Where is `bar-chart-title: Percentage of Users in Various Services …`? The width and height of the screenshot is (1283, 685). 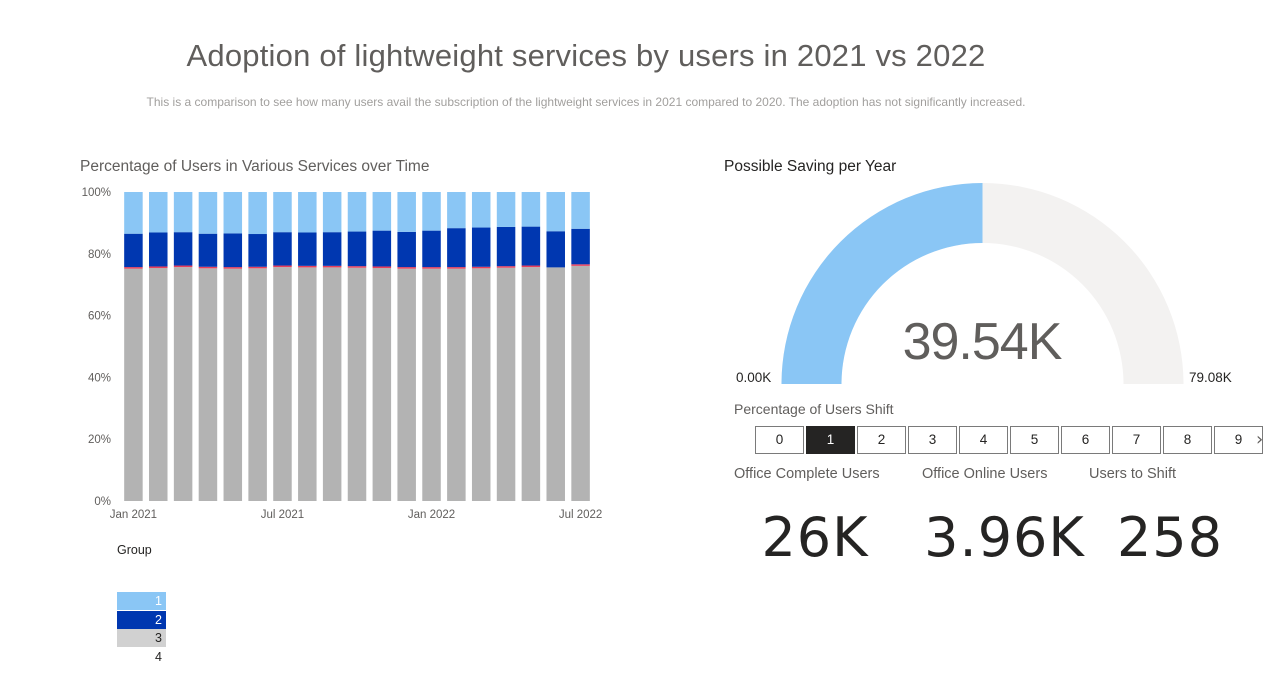 bar-chart-title: Percentage of Users in Various Services … is located at coordinates (255, 166).